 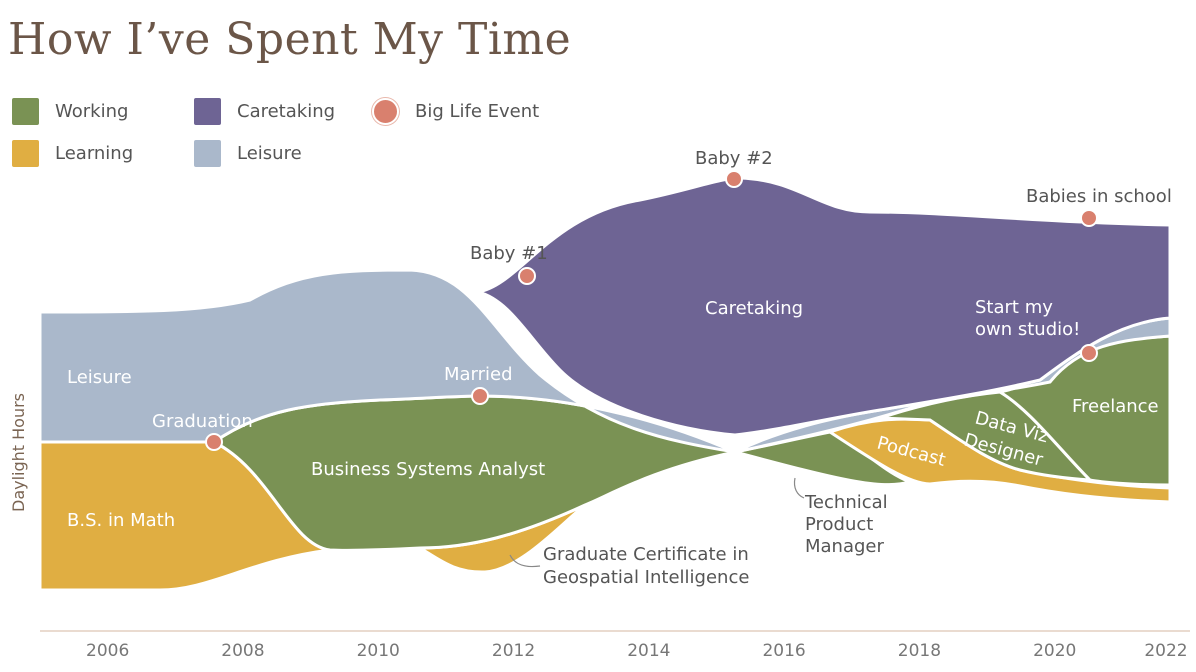 What do you see at coordinates (94, 153) in the screenshot?
I see `legend-label-learning: Learning` at bounding box center [94, 153].